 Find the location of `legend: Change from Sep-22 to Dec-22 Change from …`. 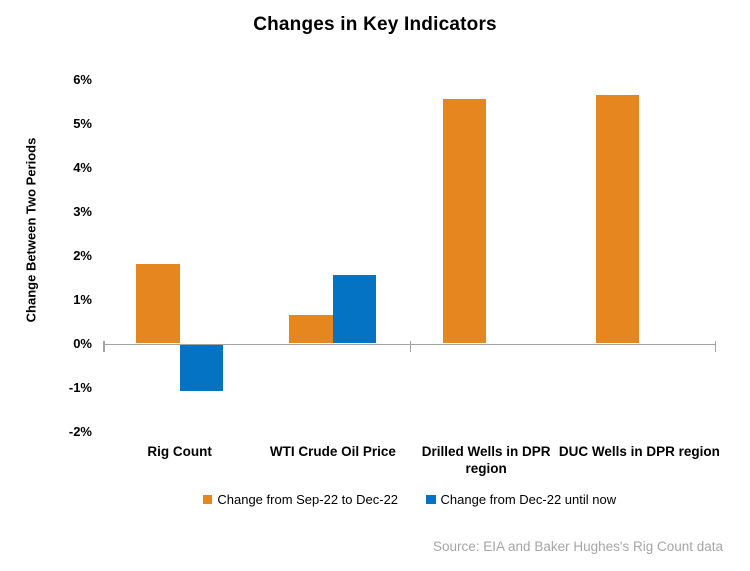

legend: Change from Sep-22 to Dec-22 Change from … is located at coordinates (409, 499).